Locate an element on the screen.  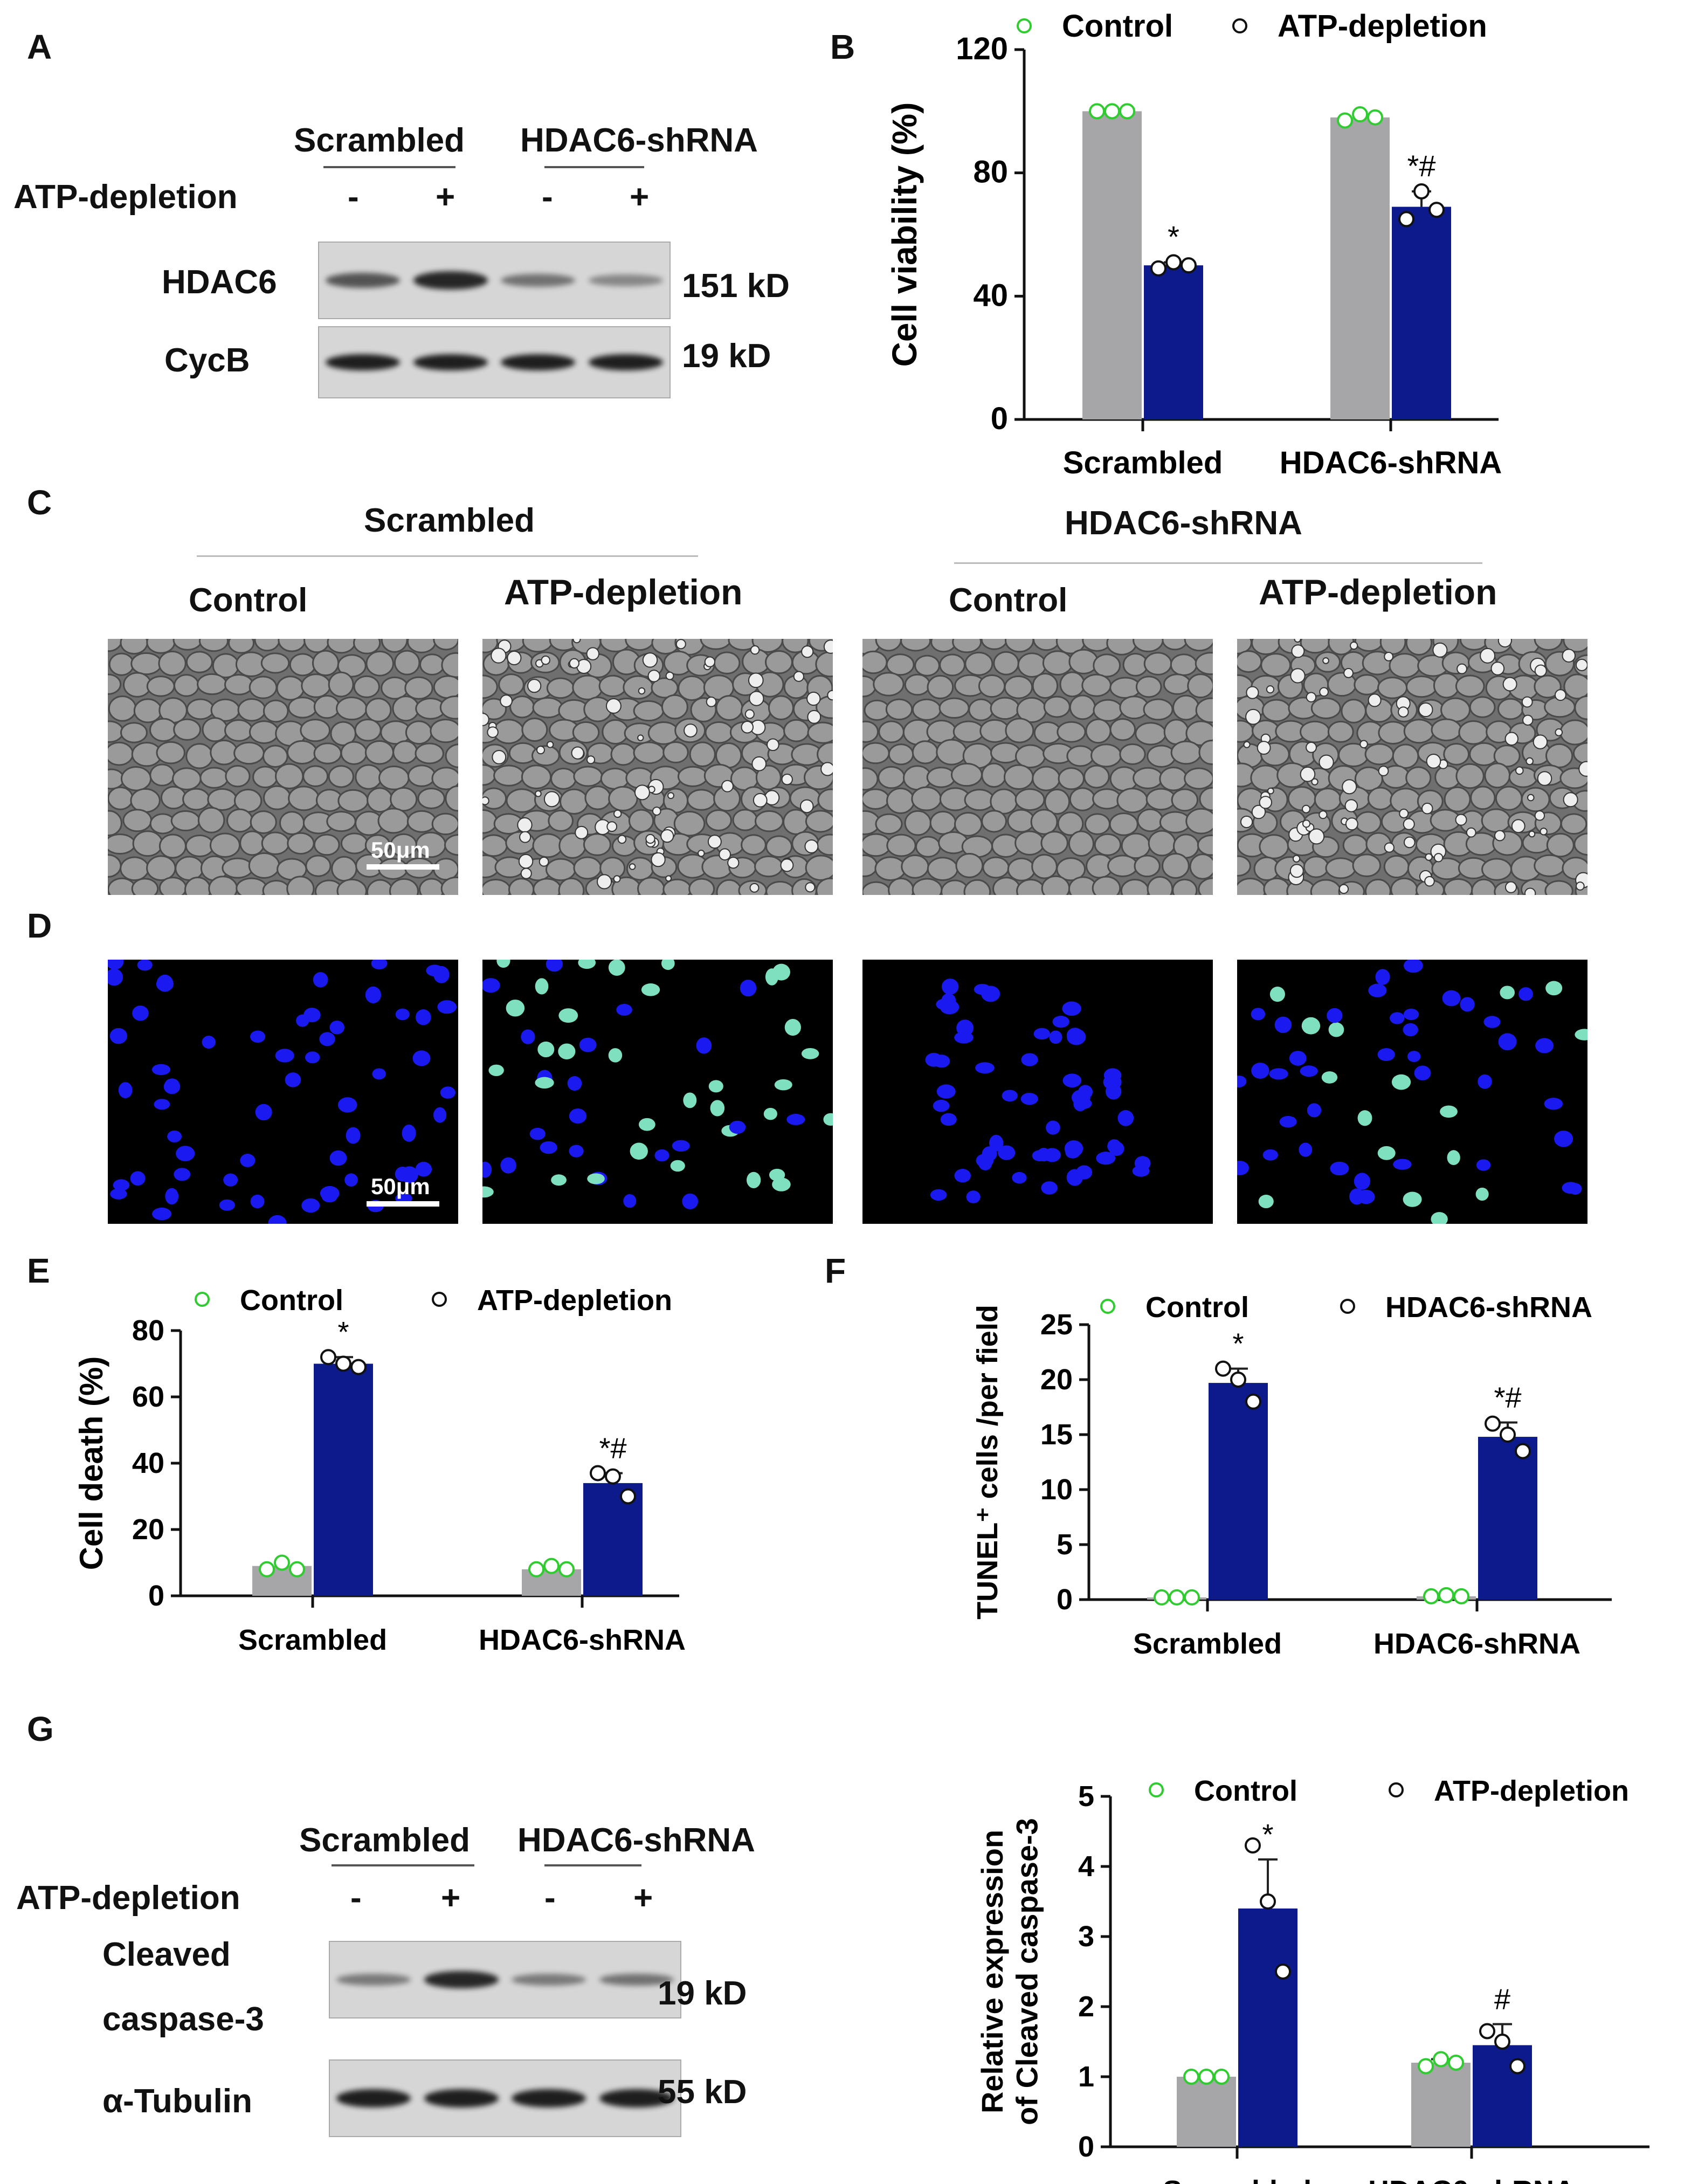
y-tick-label: 1 is located at coordinates (1086, 2077).